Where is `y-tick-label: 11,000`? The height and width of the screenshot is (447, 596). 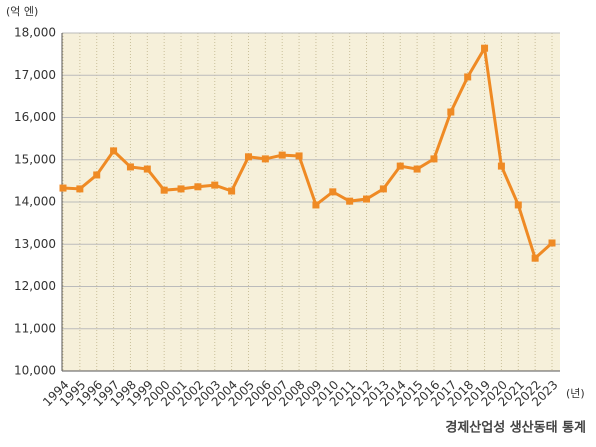
y-tick-label: 11,000 is located at coordinates (35, 328).